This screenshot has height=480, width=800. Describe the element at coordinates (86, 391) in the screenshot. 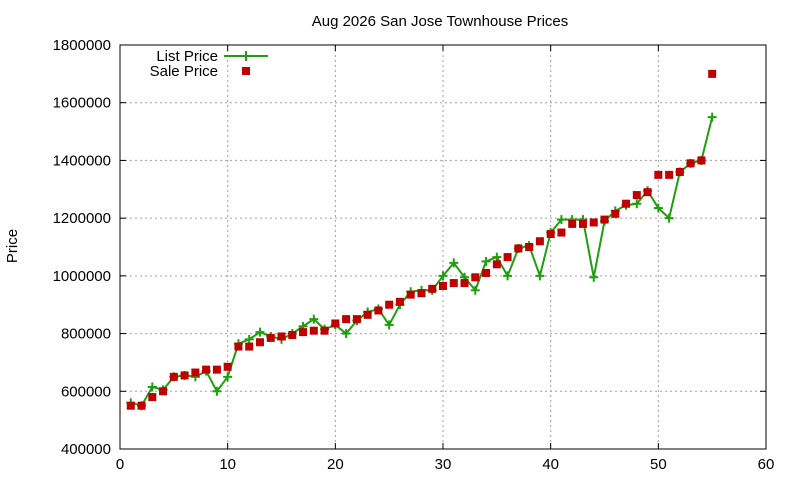

I see `y-tick-label: 600000` at that location.